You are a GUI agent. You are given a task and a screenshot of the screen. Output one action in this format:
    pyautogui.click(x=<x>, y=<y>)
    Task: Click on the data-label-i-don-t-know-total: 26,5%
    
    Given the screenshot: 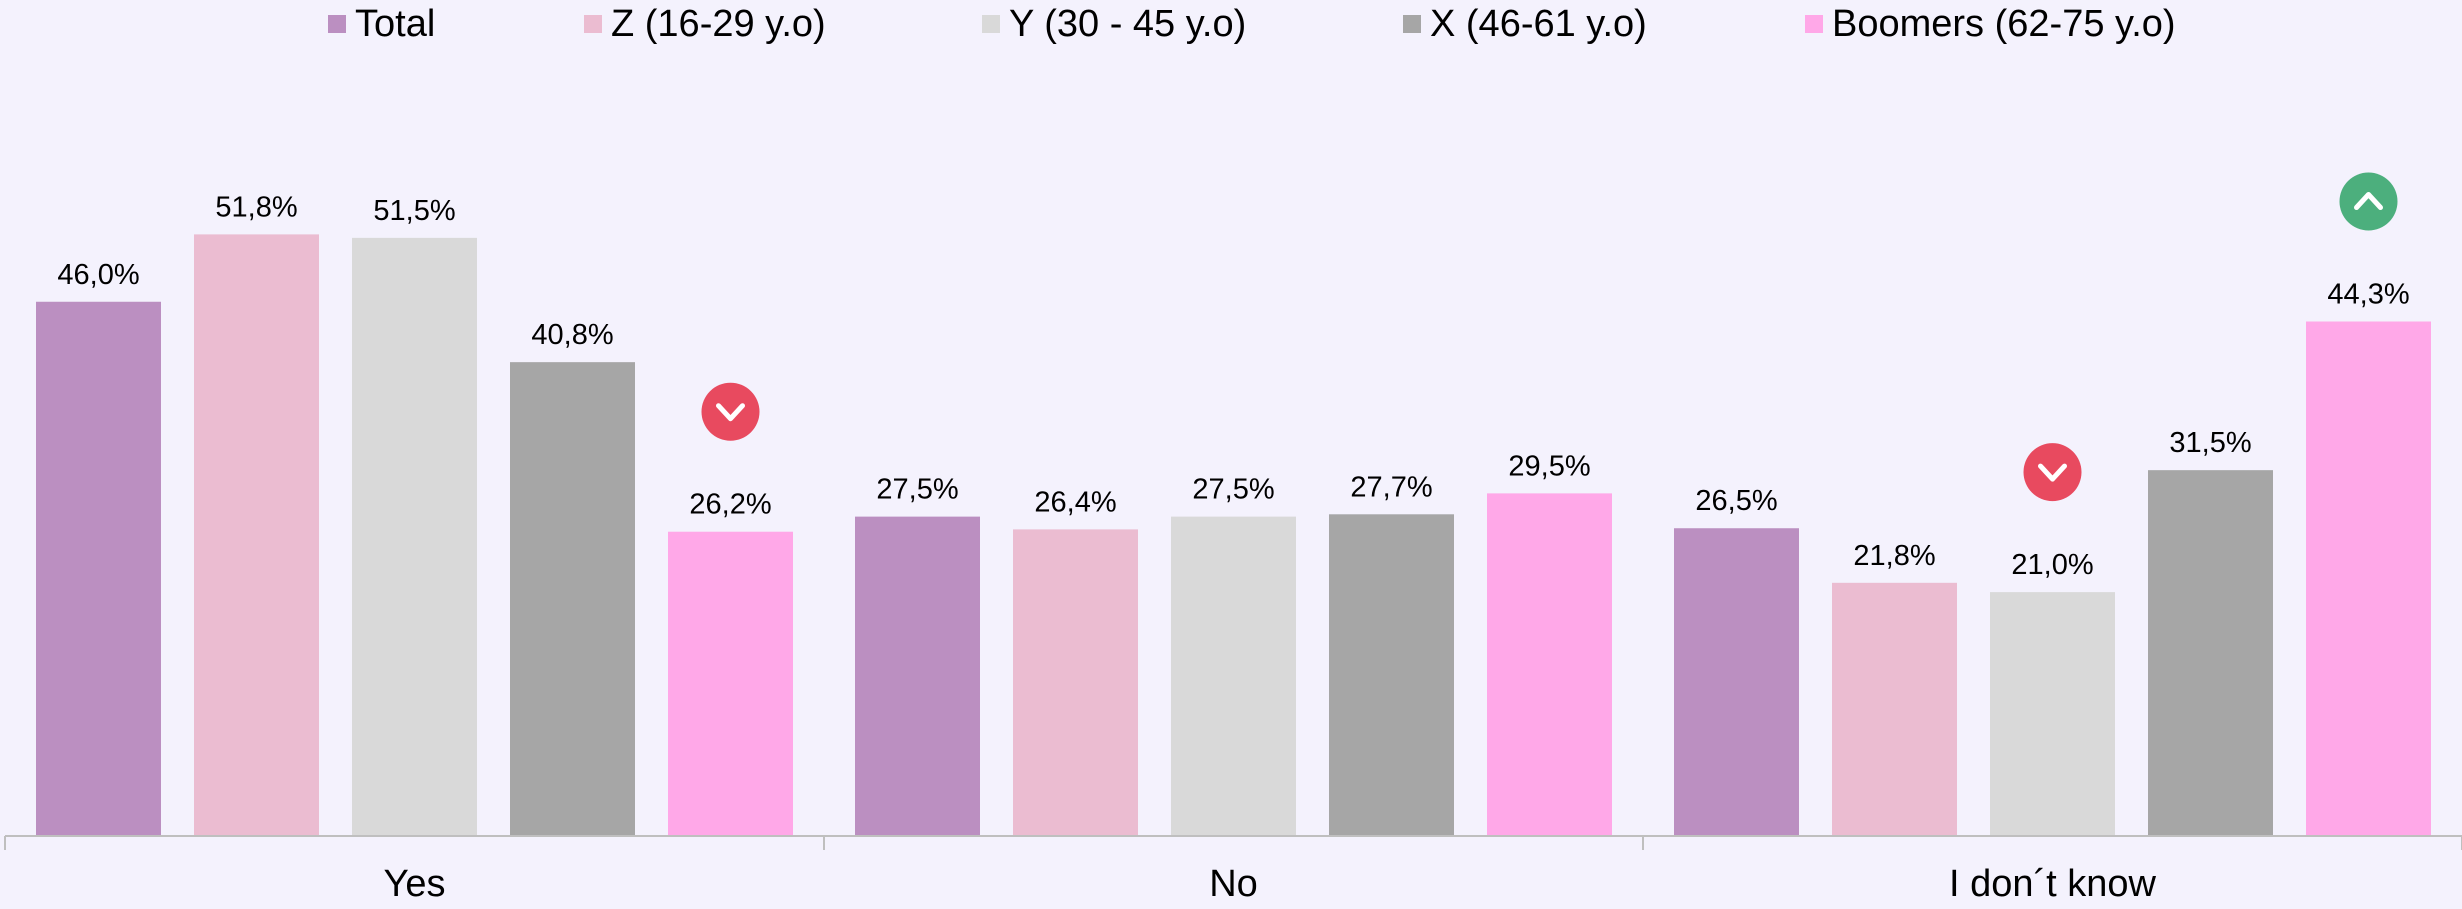 What is the action you would take?
    pyautogui.click(x=1736, y=501)
    